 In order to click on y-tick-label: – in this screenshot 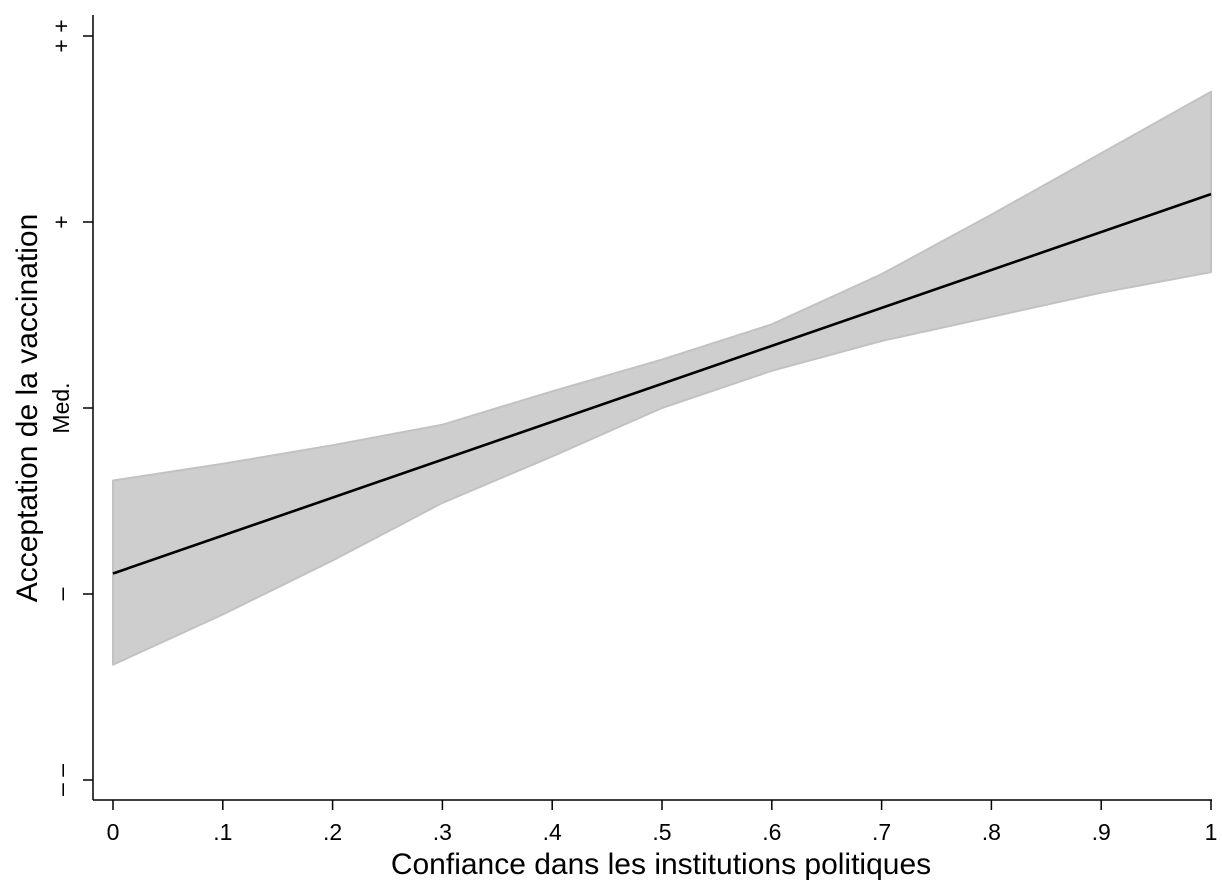, I will do `click(61, 593)`.